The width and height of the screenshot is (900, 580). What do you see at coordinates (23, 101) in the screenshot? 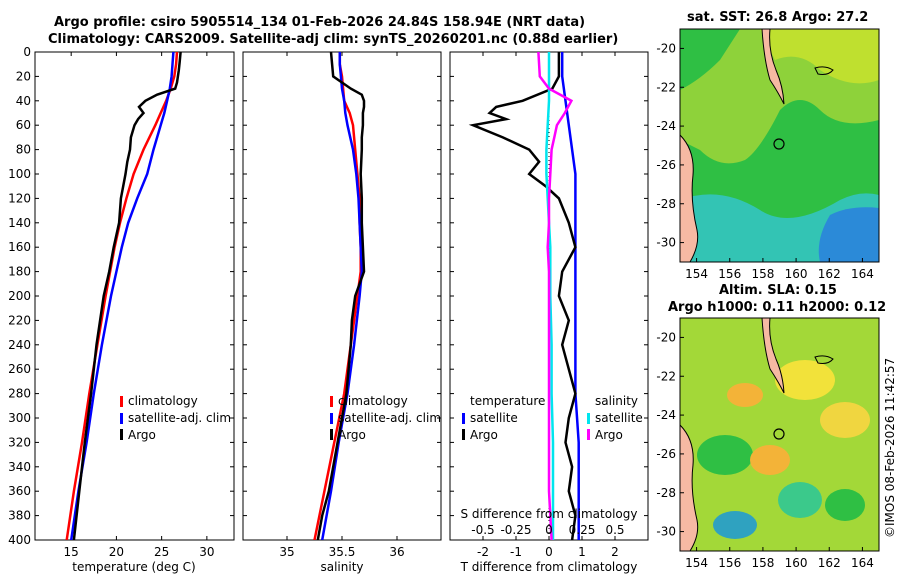
I see `temperature-ytick-label: 40` at bounding box center [23, 101].